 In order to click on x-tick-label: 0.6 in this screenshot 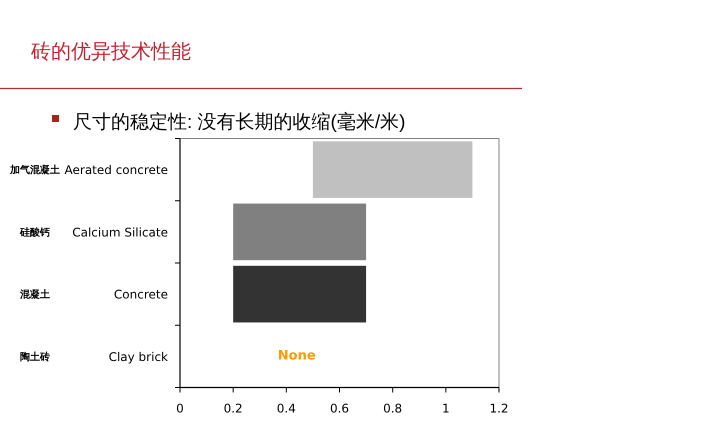, I will do `click(340, 409)`.